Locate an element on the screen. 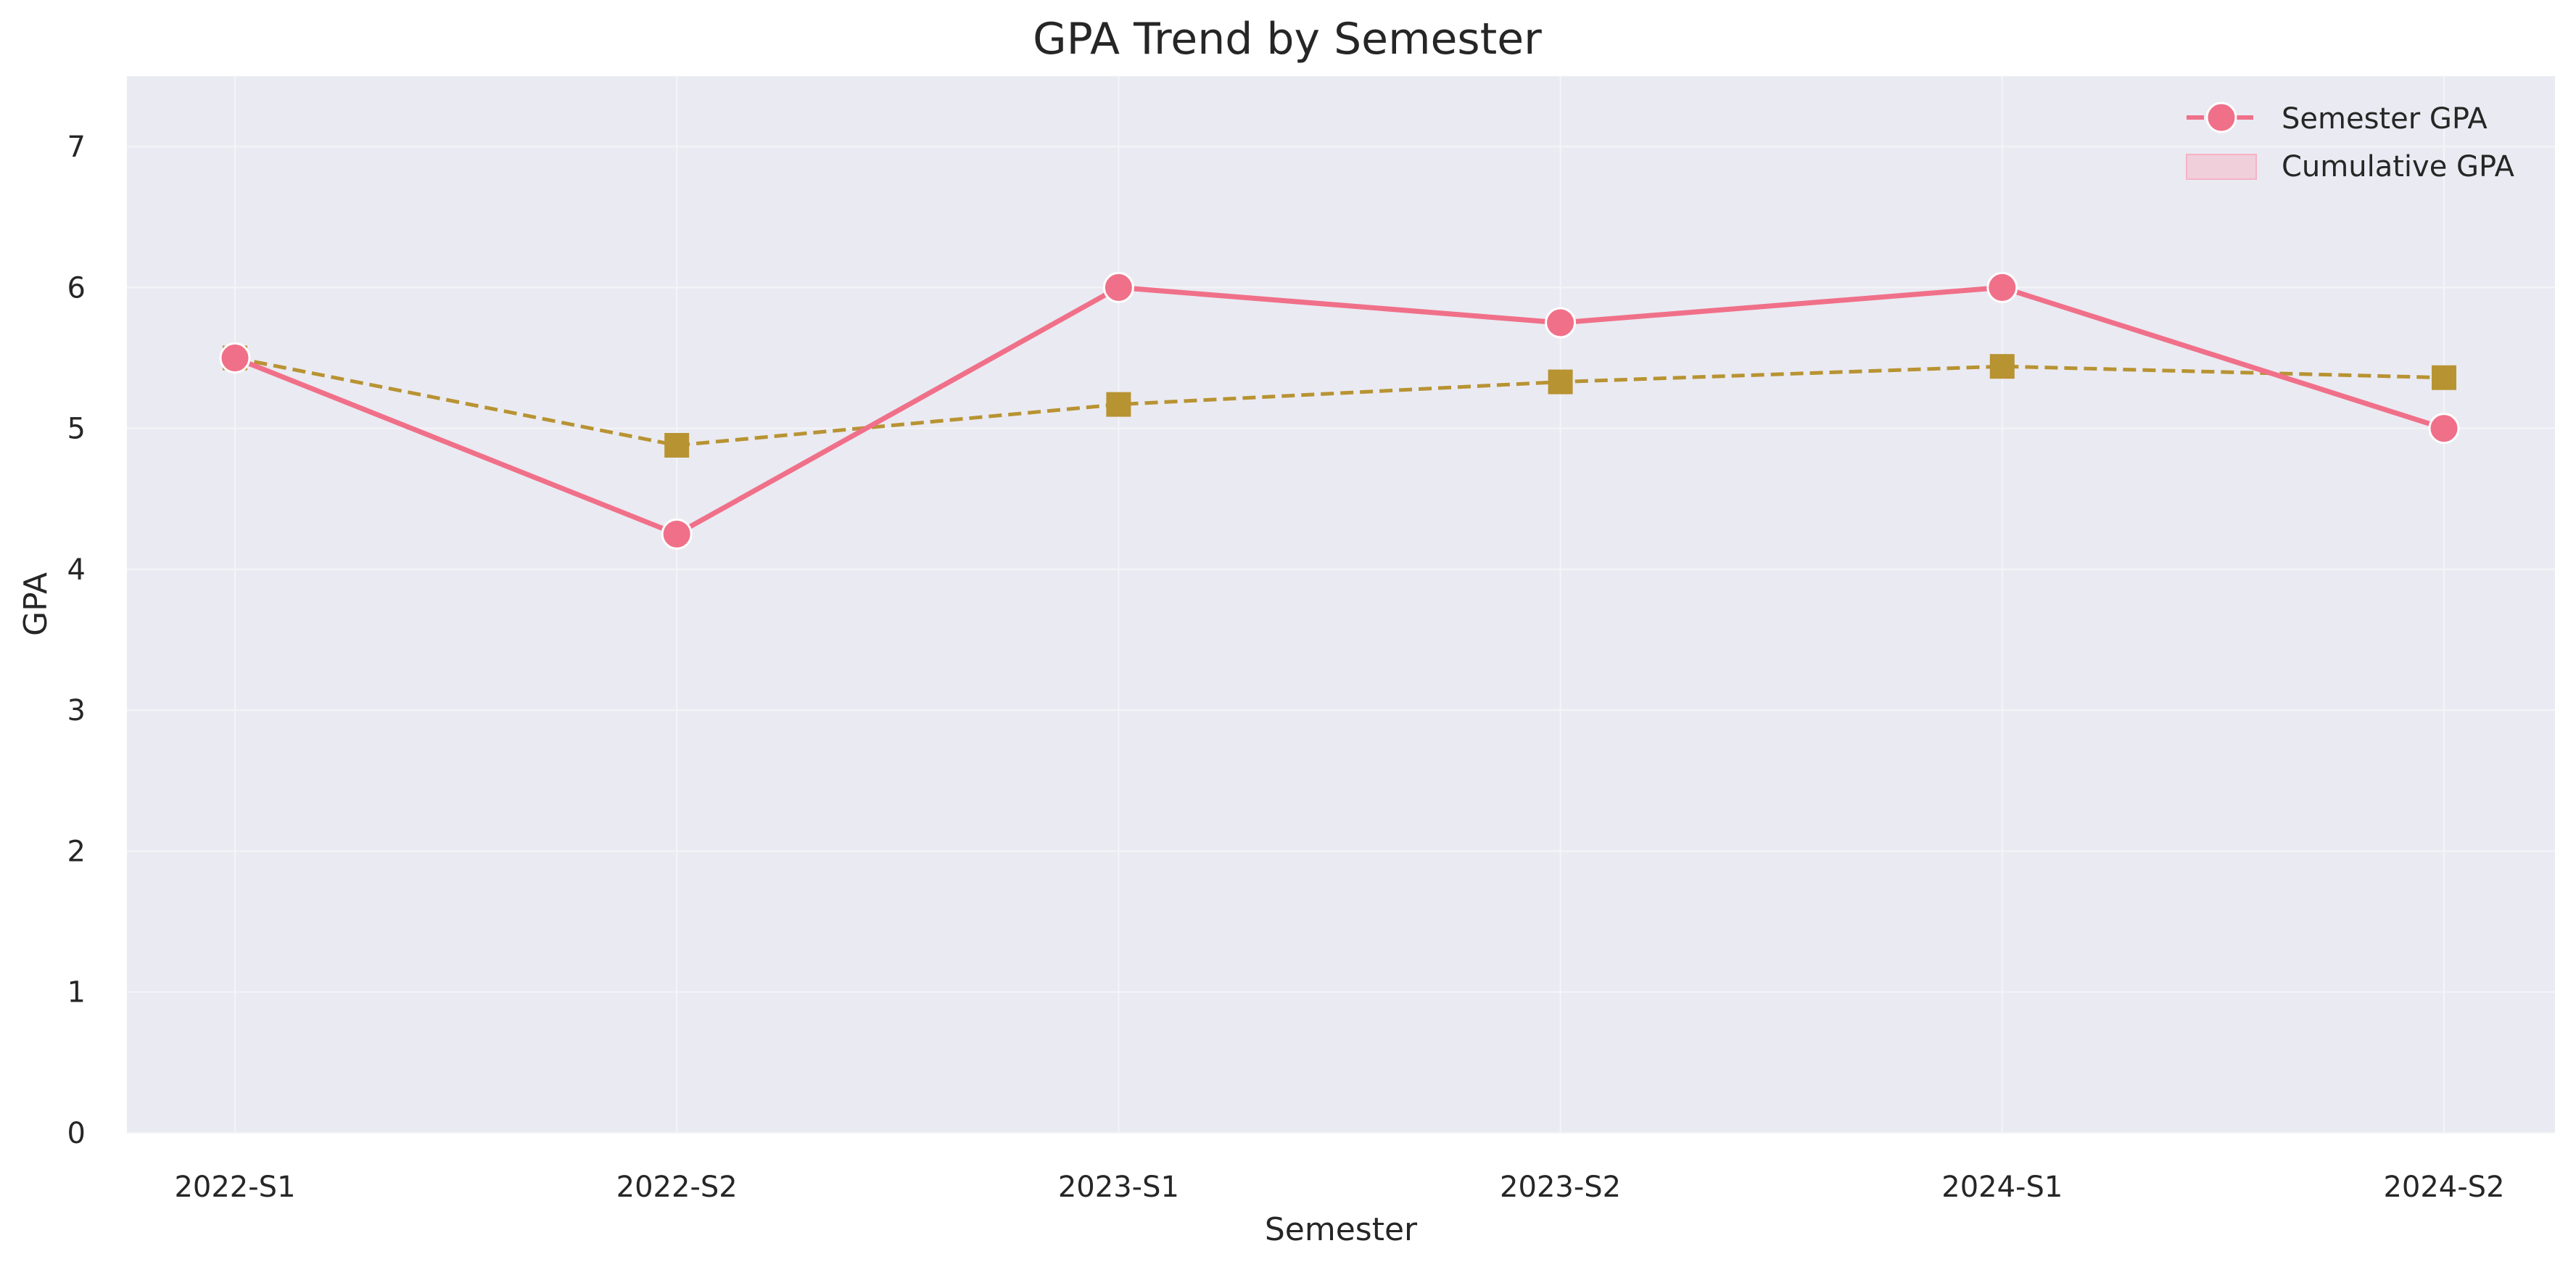  x-tick-label: 2024-S2 is located at coordinates (2443, 1188).